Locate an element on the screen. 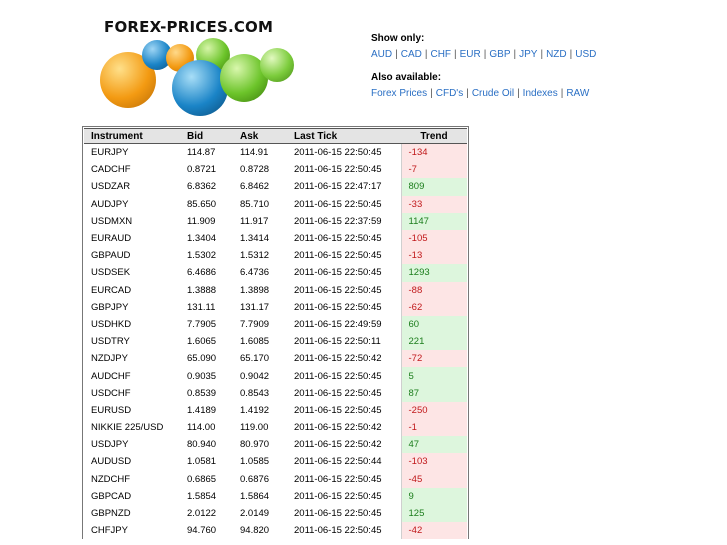 This screenshot has width=727, height=545. trend-cell: 87 is located at coordinates (433, 393).